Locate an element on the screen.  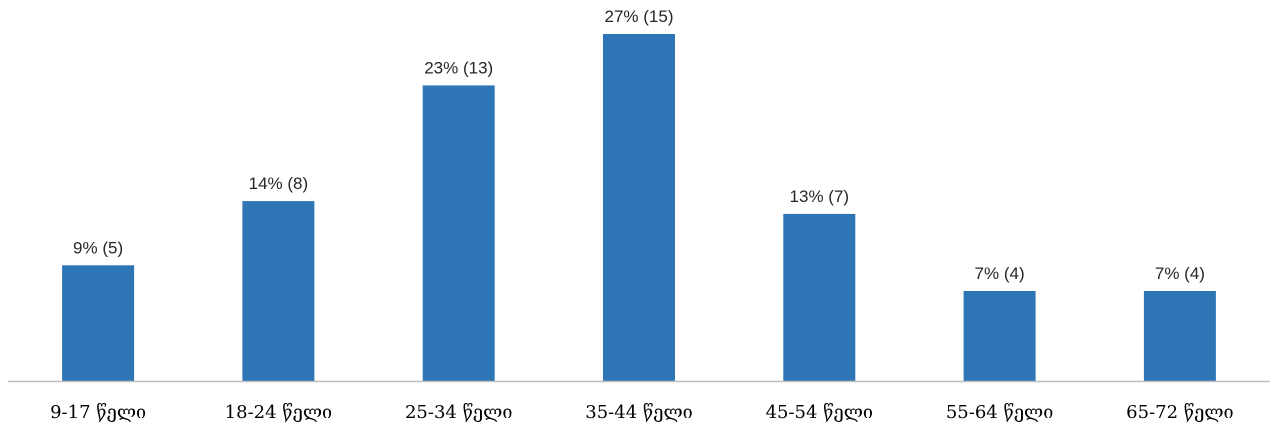
data-label-1: 9% (5) is located at coordinates (98, 247).